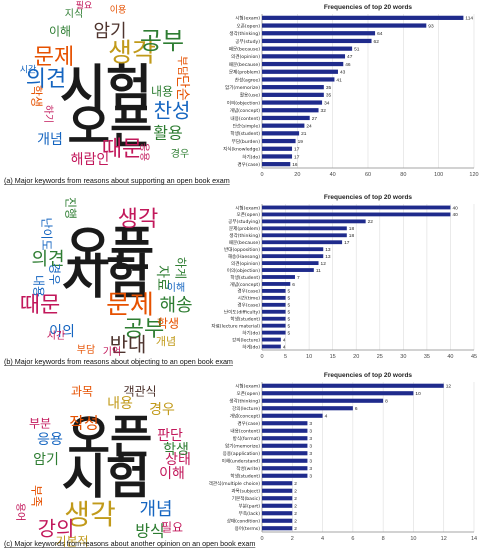 This screenshot has width=481, height=550. I want to click on data-label: 40, so click(455, 215).